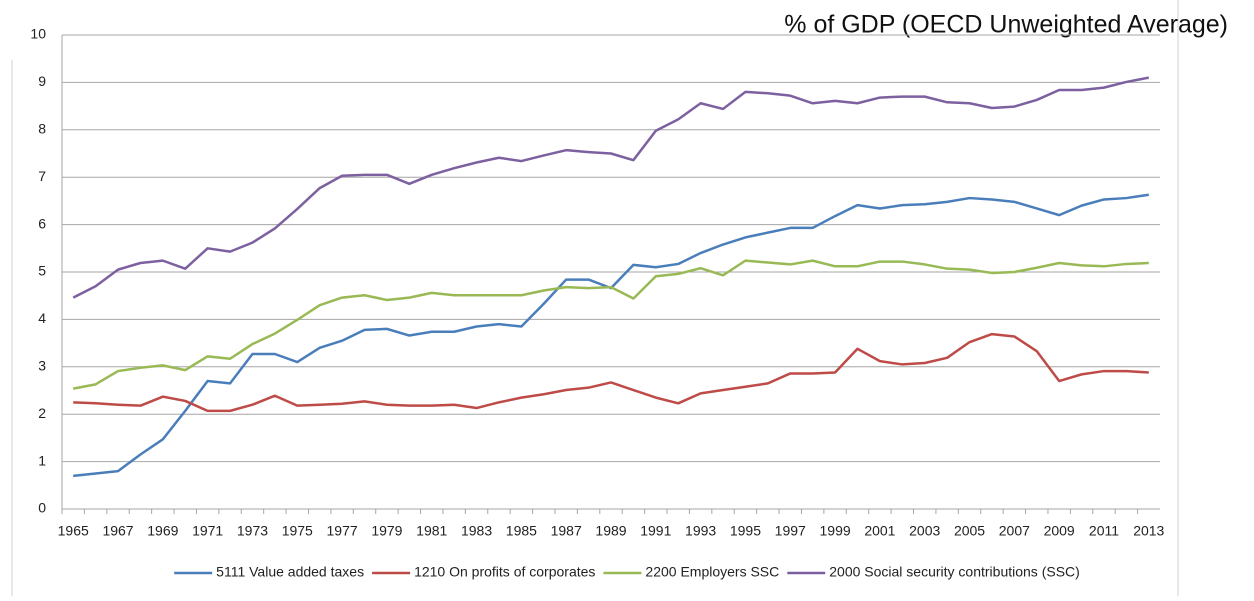 This screenshot has height=601, width=1254. I want to click on x-tick-label: 1999, so click(835, 531).